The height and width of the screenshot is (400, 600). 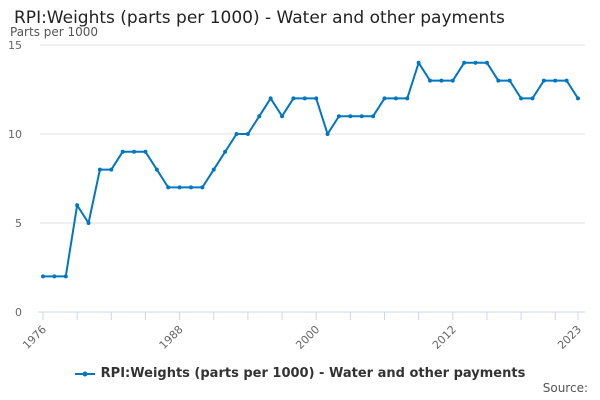 I want to click on source-label: Source:, so click(x=565, y=388).